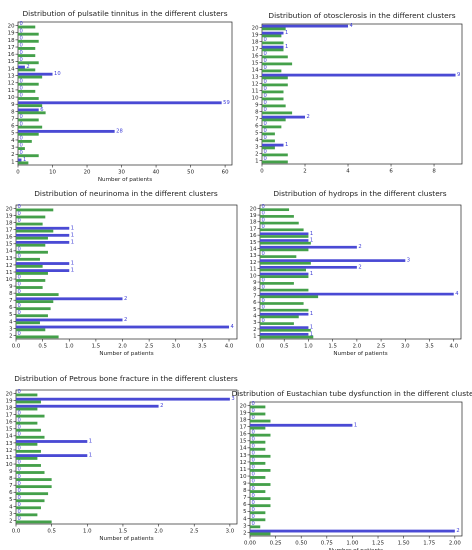 This screenshot has height=550, width=472. Describe the element at coordinates (429, 544) in the screenshot. I see `x-tick-label: 1.75` at that location.